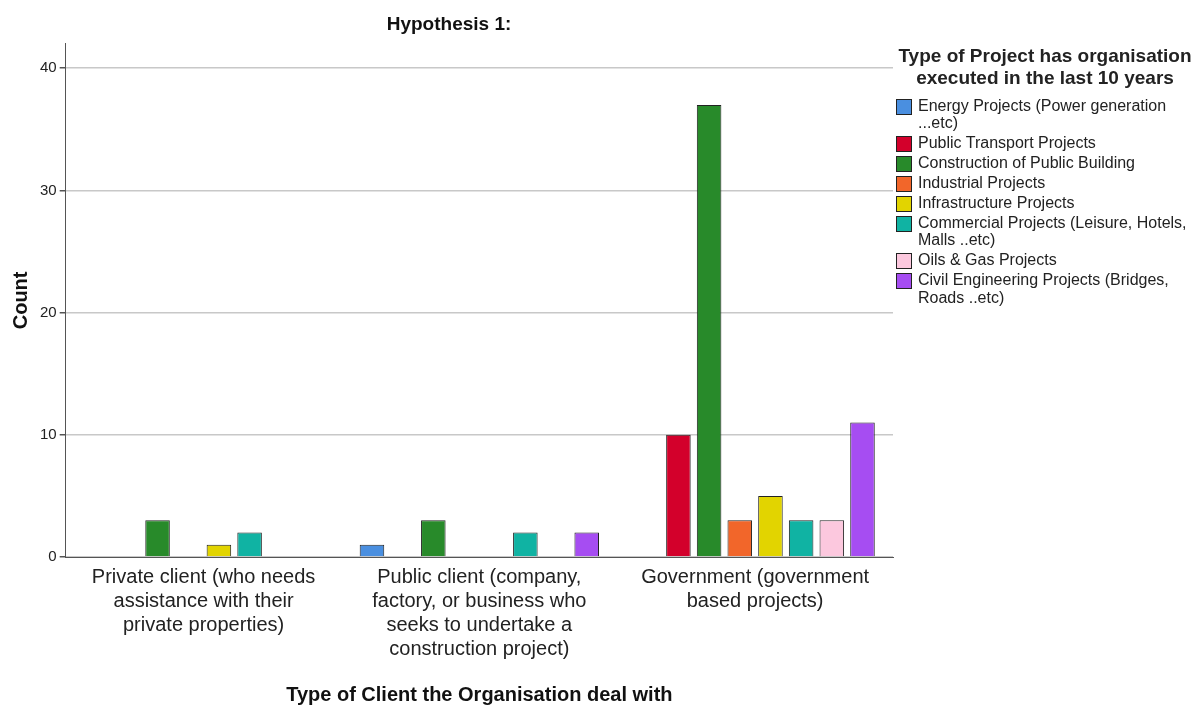 This screenshot has width=1197, height=716. What do you see at coordinates (479, 693) in the screenshot?
I see `x-axis-title: Type of Client the Organisation deal with` at bounding box center [479, 693].